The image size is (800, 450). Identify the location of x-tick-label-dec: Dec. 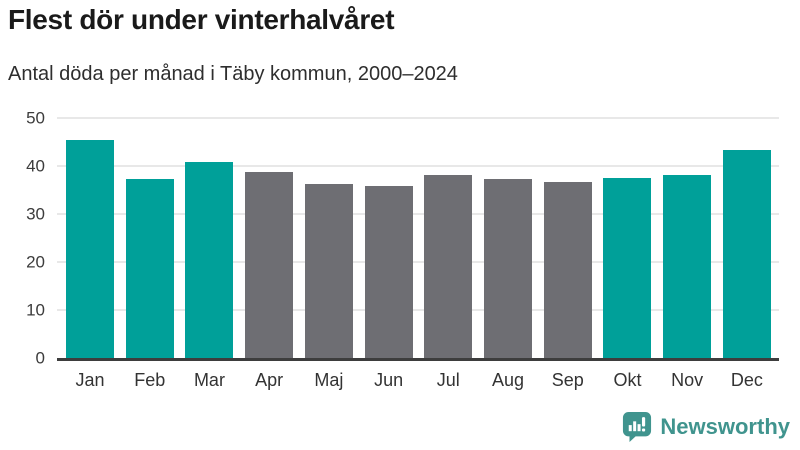
(746, 380).